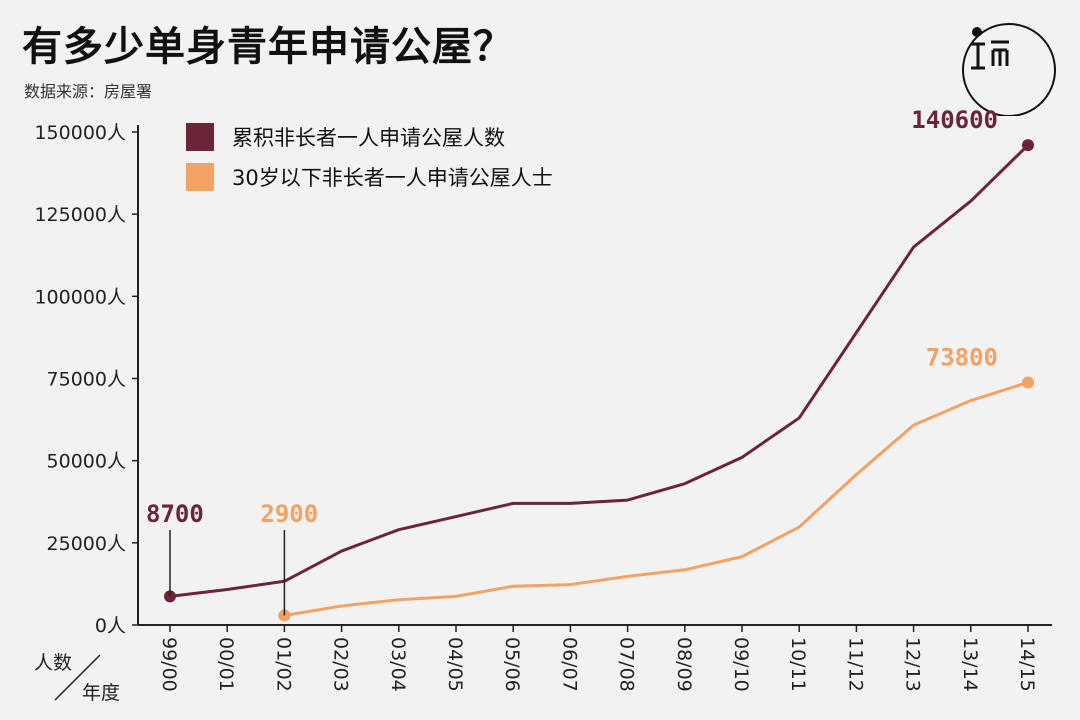  I want to click on axis-corner-label: 人数 年度, so click(77, 678).